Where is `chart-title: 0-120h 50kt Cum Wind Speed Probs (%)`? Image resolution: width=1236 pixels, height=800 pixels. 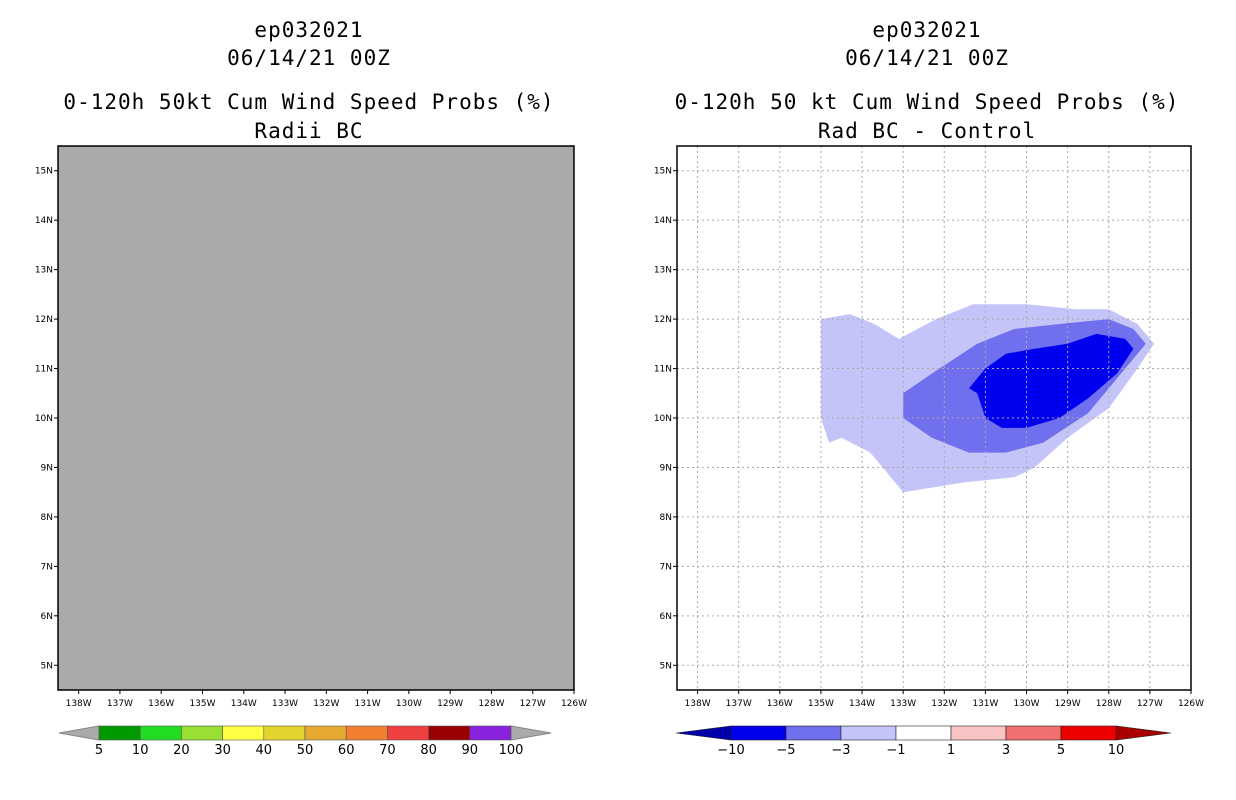
chart-title: 0-120h 50kt Cum Wind Speed Probs (%) is located at coordinates (309, 102).